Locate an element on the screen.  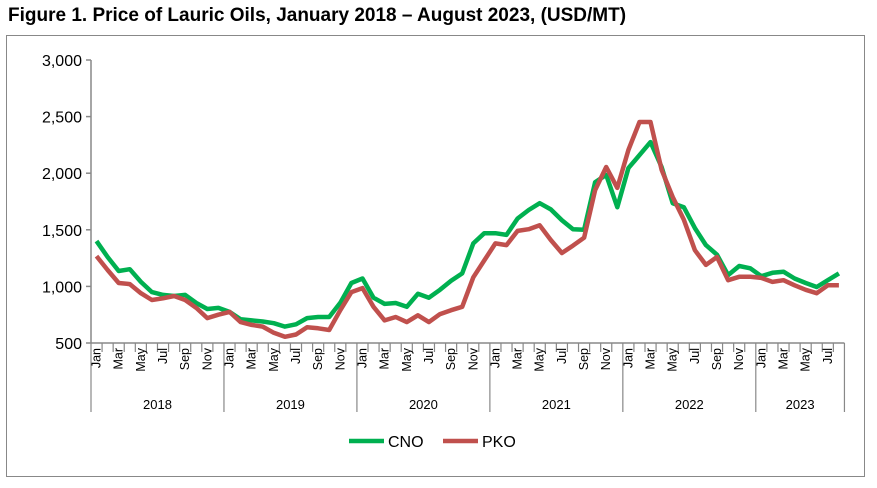
year-label: 2022 is located at coordinates (689, 404).